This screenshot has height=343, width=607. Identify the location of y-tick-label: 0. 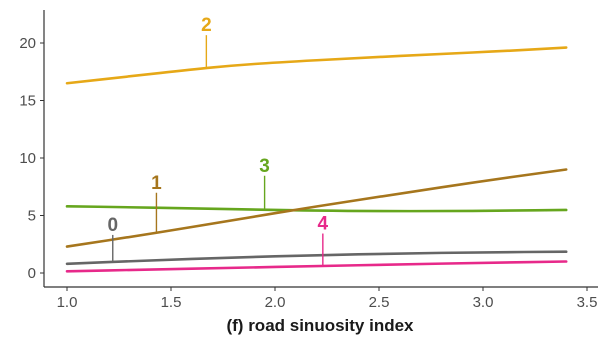
(32, 273).